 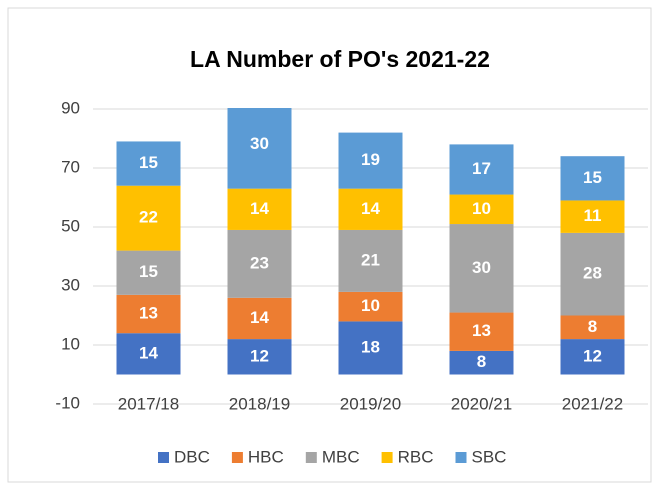 I want to click on y-tick-label: 10, so click(x=70, y=343).